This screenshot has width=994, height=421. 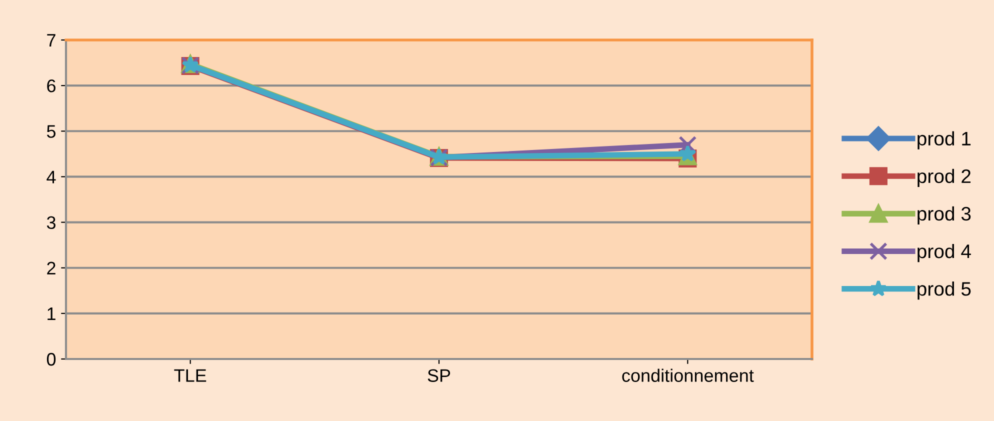 I want to click on y-tick-label: 3, so click(x=51, y=223).